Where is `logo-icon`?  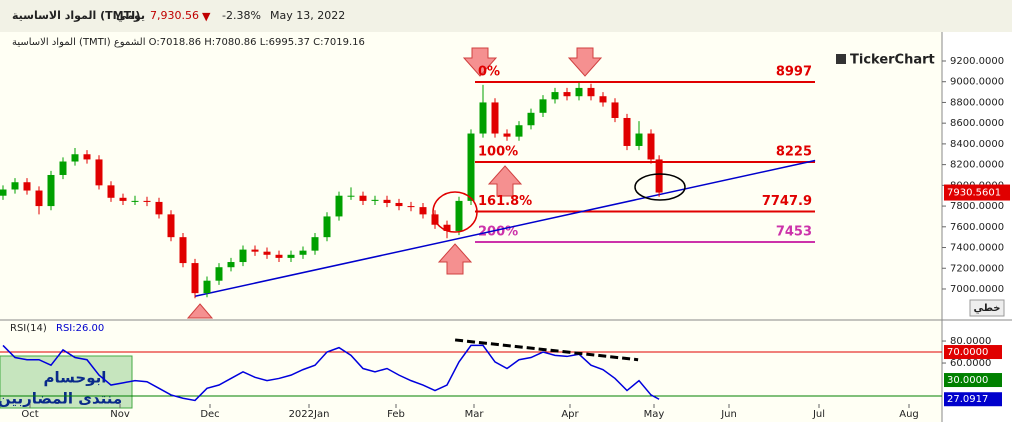
logo-icon is located at coordinates (841, 59).